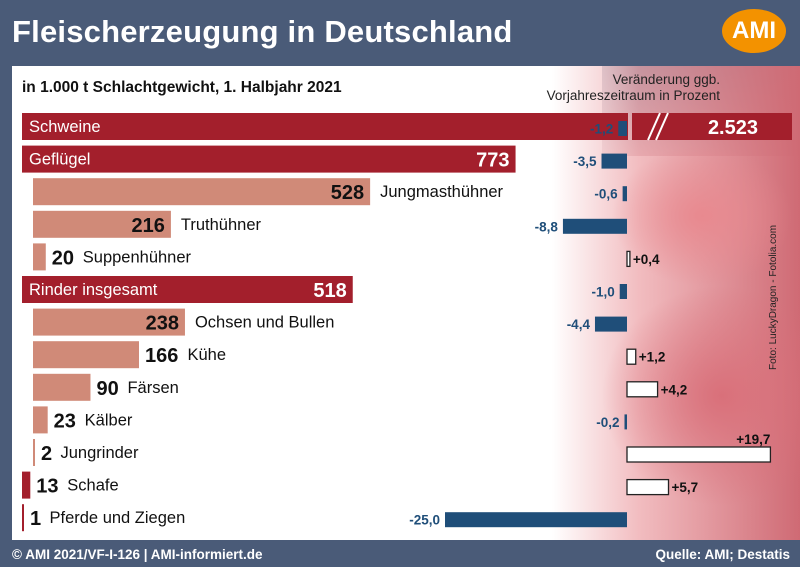 This screenshot has width=800, height=567. Describe the element at coordinates (262, 31) in the screenshot. I see `page-title: Fleischerzeugung in Deutschland` at that location.